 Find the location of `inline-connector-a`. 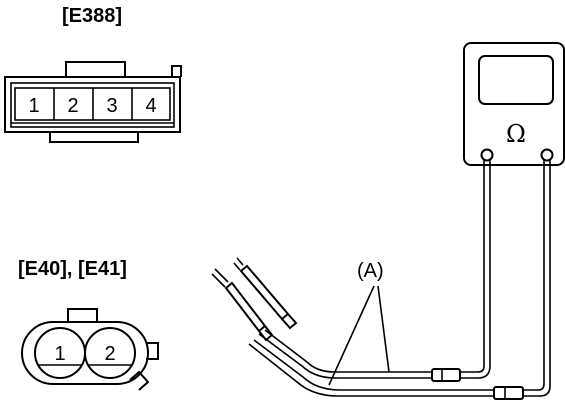

inline-connector-a is located at coordinates (446, 375).